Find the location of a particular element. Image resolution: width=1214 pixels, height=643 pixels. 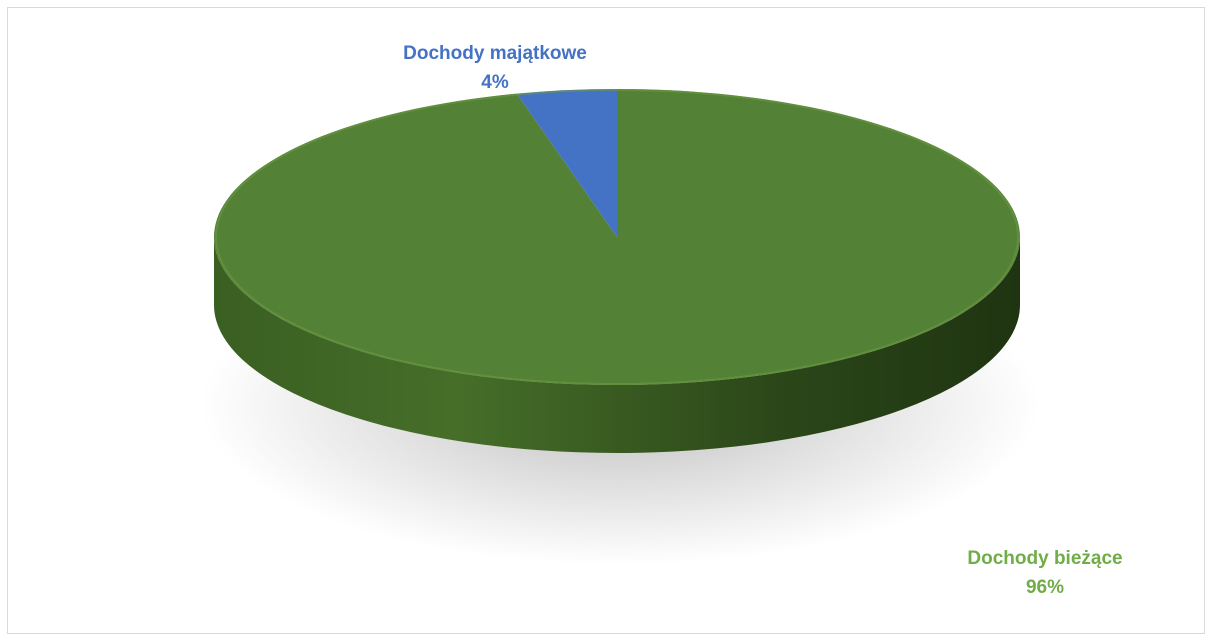

label-dochody-biezace: Dochody bieżące is located at coordinates (1044, 558).